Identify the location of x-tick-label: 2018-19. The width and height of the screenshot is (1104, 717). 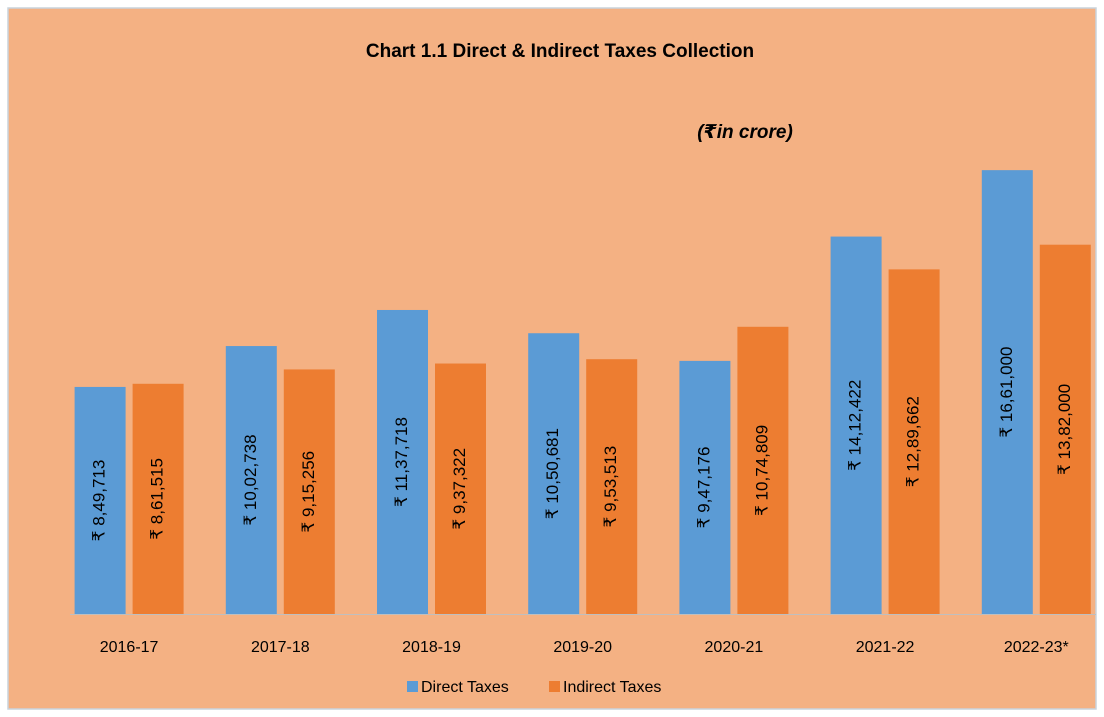
(431, 647).